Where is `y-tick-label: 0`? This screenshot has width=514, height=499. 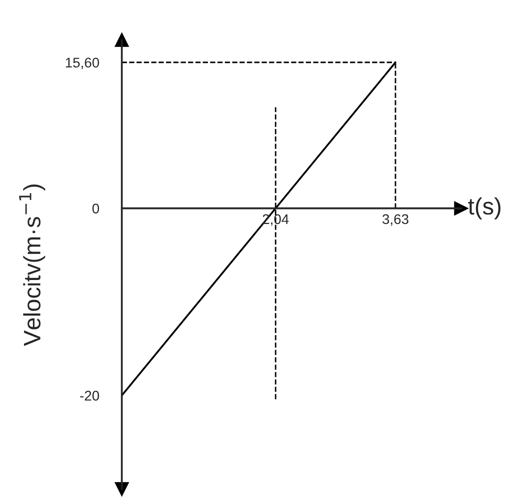
y-tick-label: 0 is located at coordinates (96, 209).